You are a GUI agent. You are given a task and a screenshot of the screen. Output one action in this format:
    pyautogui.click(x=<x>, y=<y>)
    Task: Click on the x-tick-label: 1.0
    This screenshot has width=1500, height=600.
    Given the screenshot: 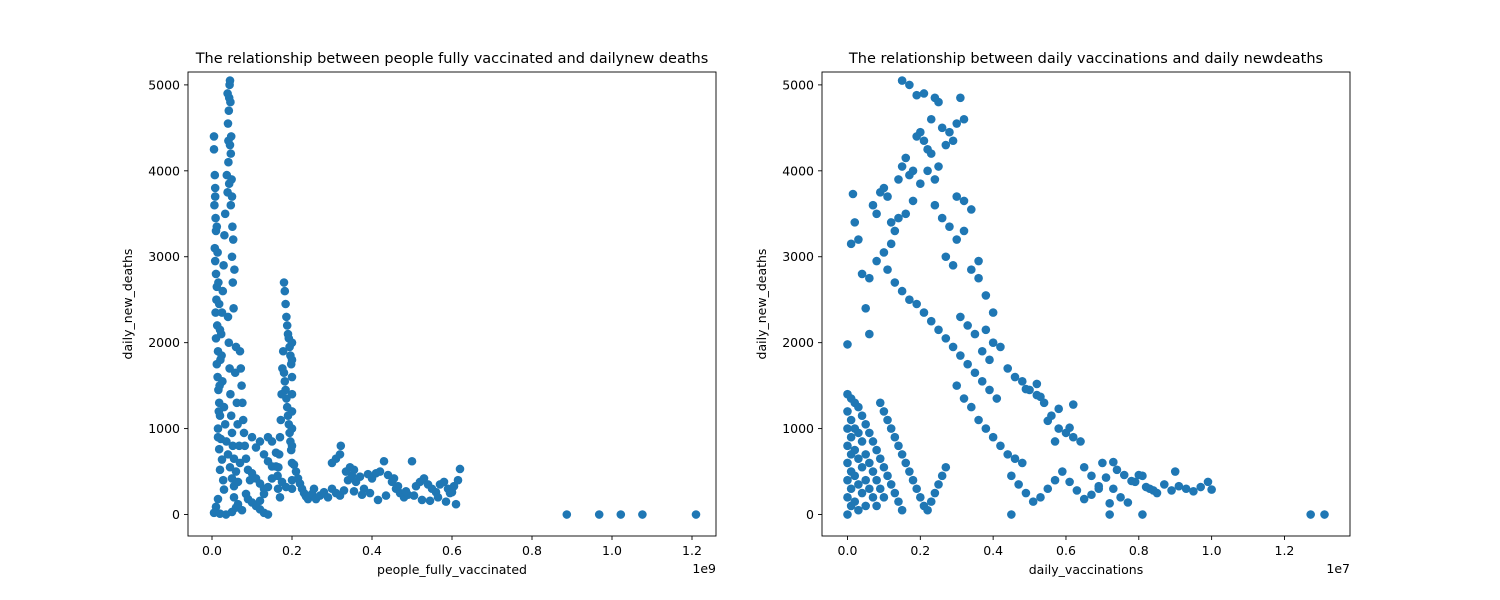 What is the action you would take?
    pyautogui.click(x=612, y=550)
    